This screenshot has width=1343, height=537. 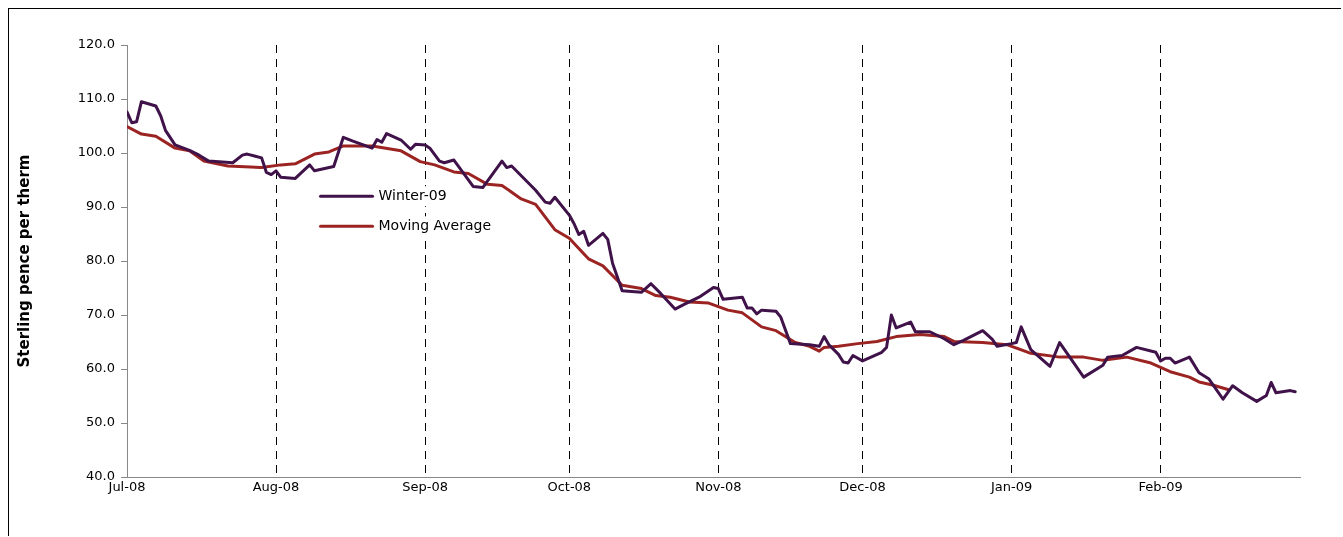 I want to click on y-tick-label: 50.0, so click(x=100, y=422).